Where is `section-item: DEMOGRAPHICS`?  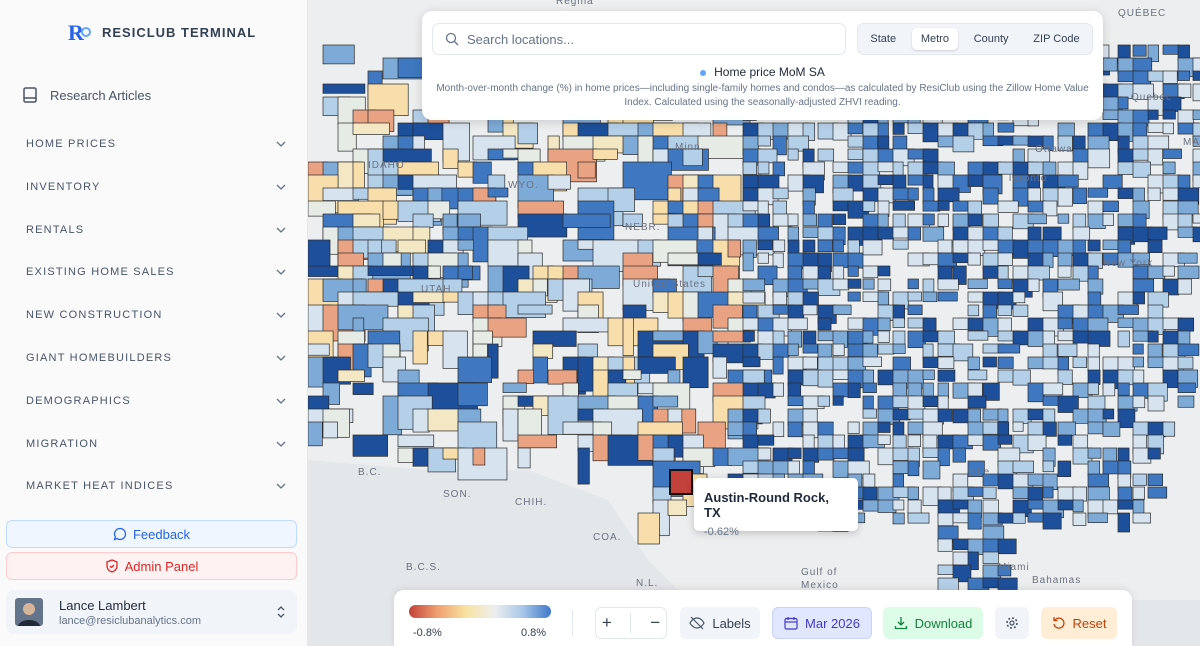
section-item: DEMOGRAPHICS is located at coordinates (156, 401).